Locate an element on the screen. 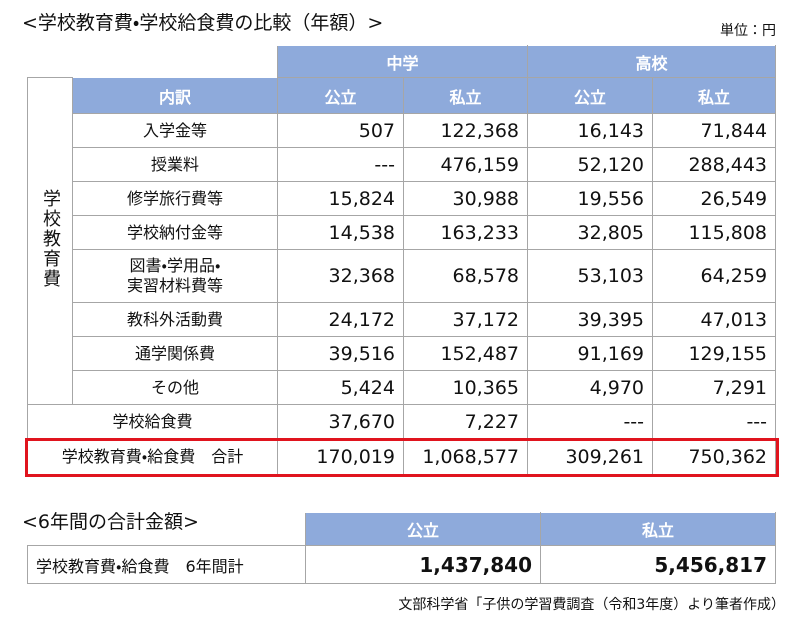 This screenshot has height=623, width=800. title: <学校教育費・学校給食費の比較（年額）> is located at coordinates (203, 23).